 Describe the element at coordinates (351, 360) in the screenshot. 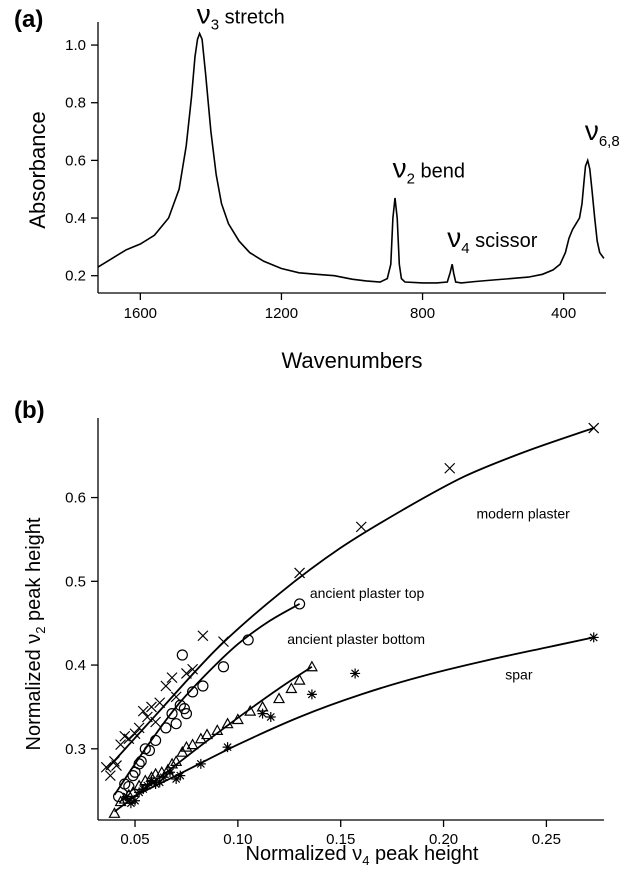

I see `x-axis-label-a: Wavenumbers` at that location.